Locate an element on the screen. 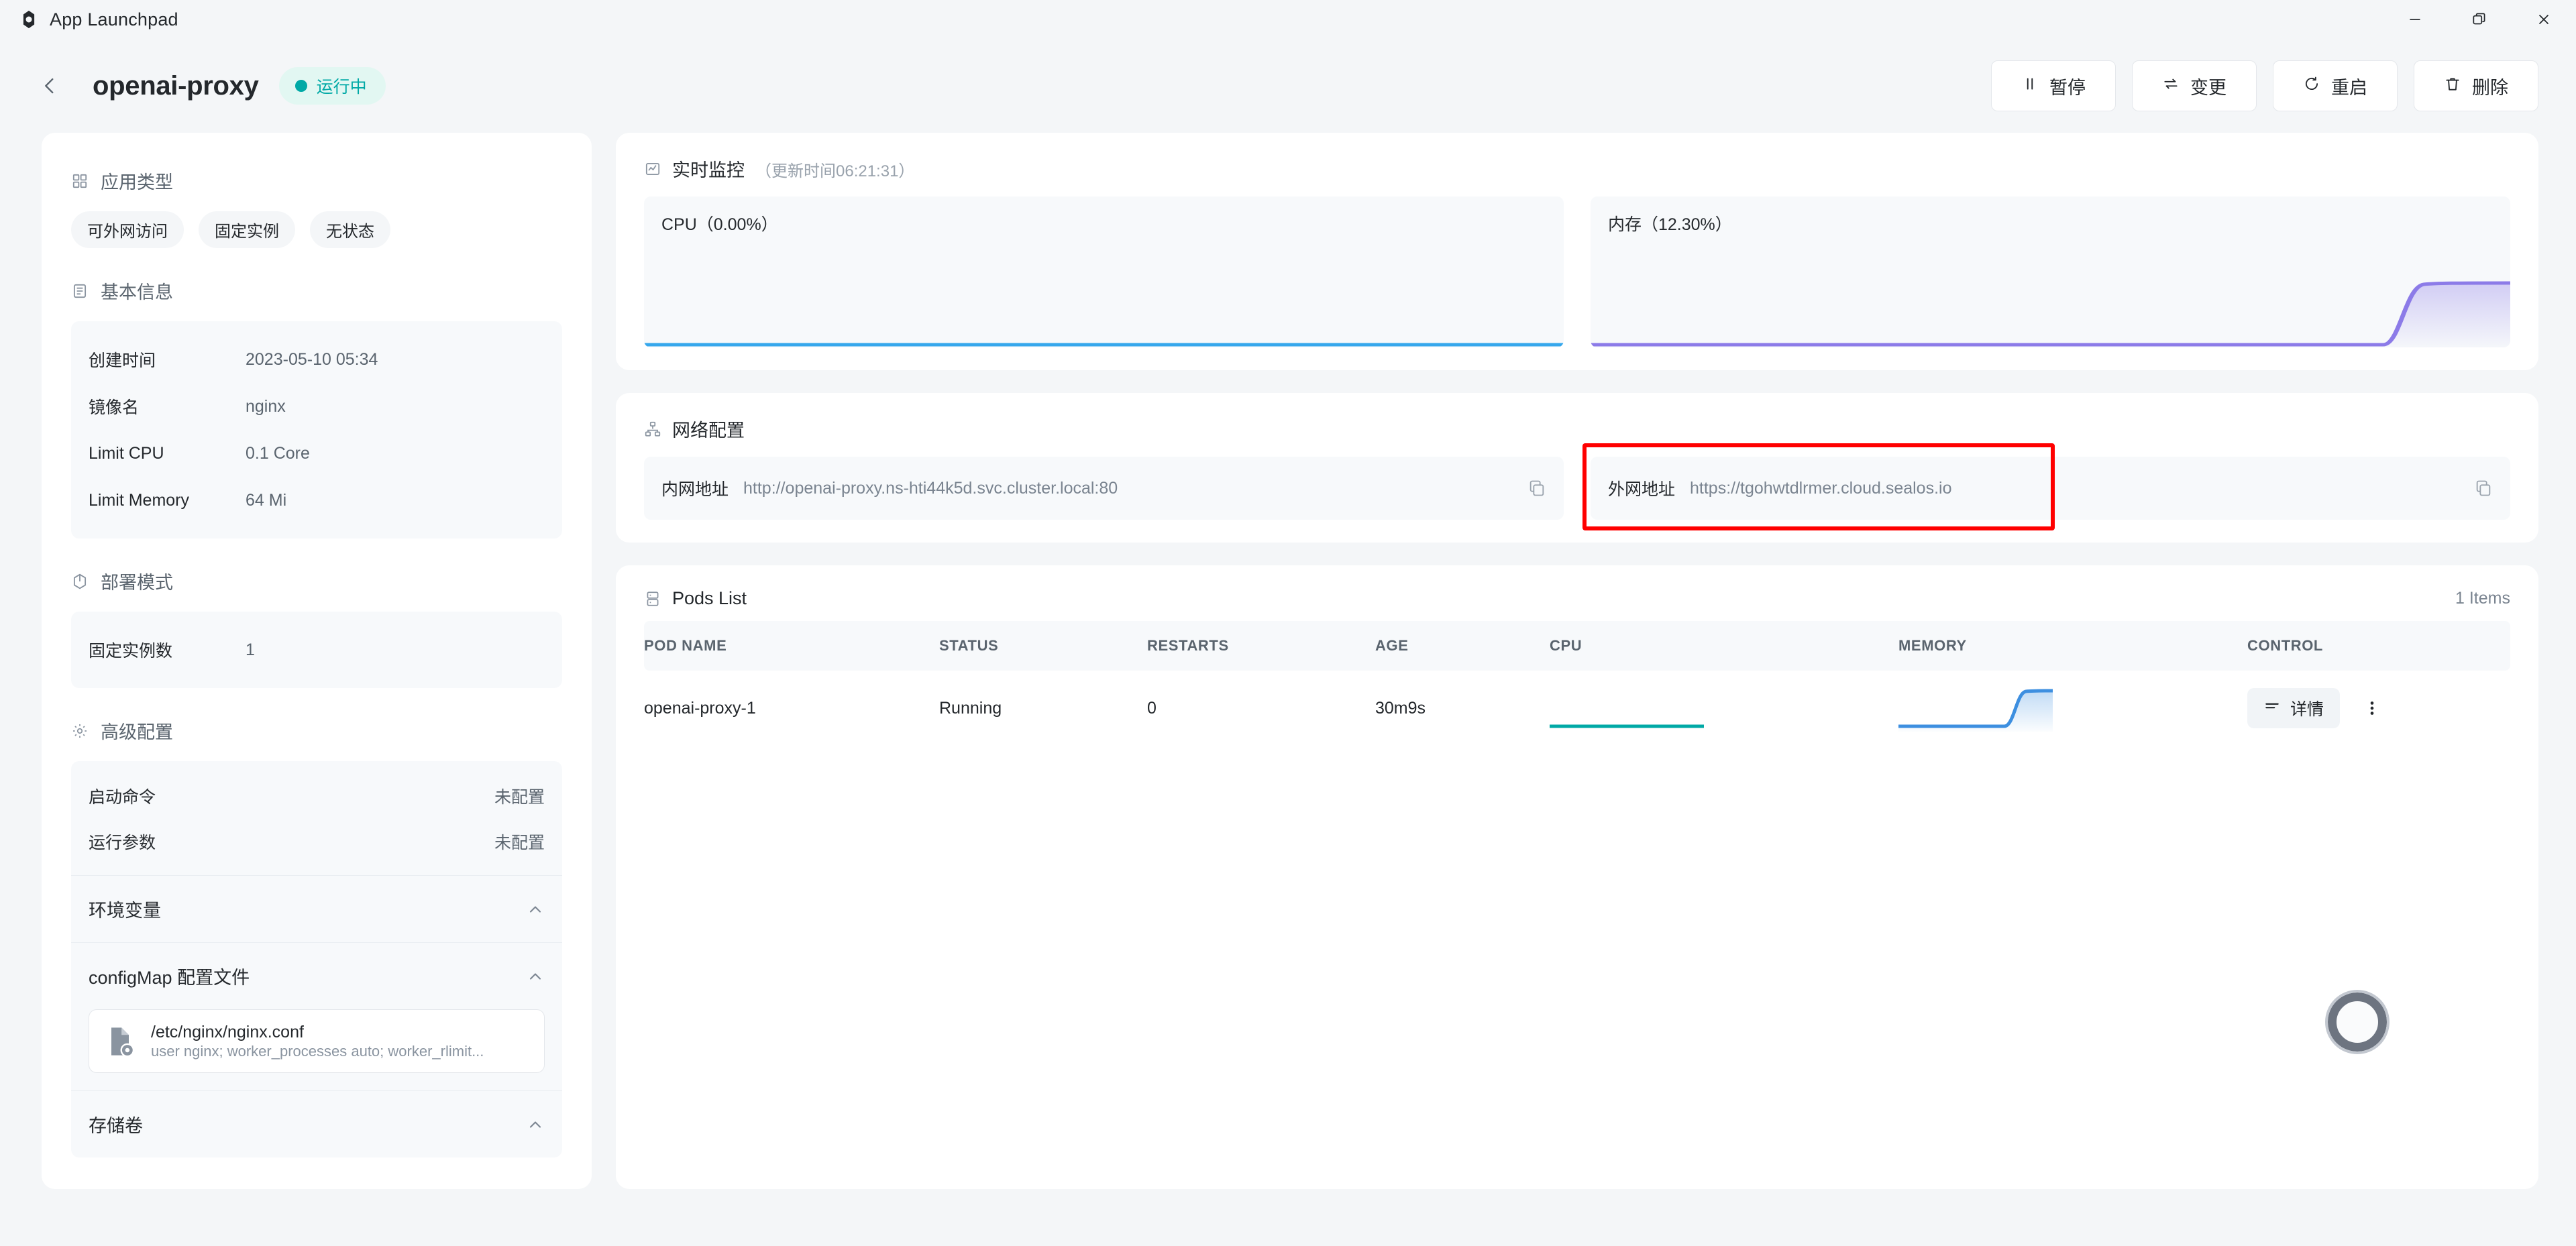 This screenshot has width=2576, height=1246. status-dot-icon is located at coordinates (300, 86).